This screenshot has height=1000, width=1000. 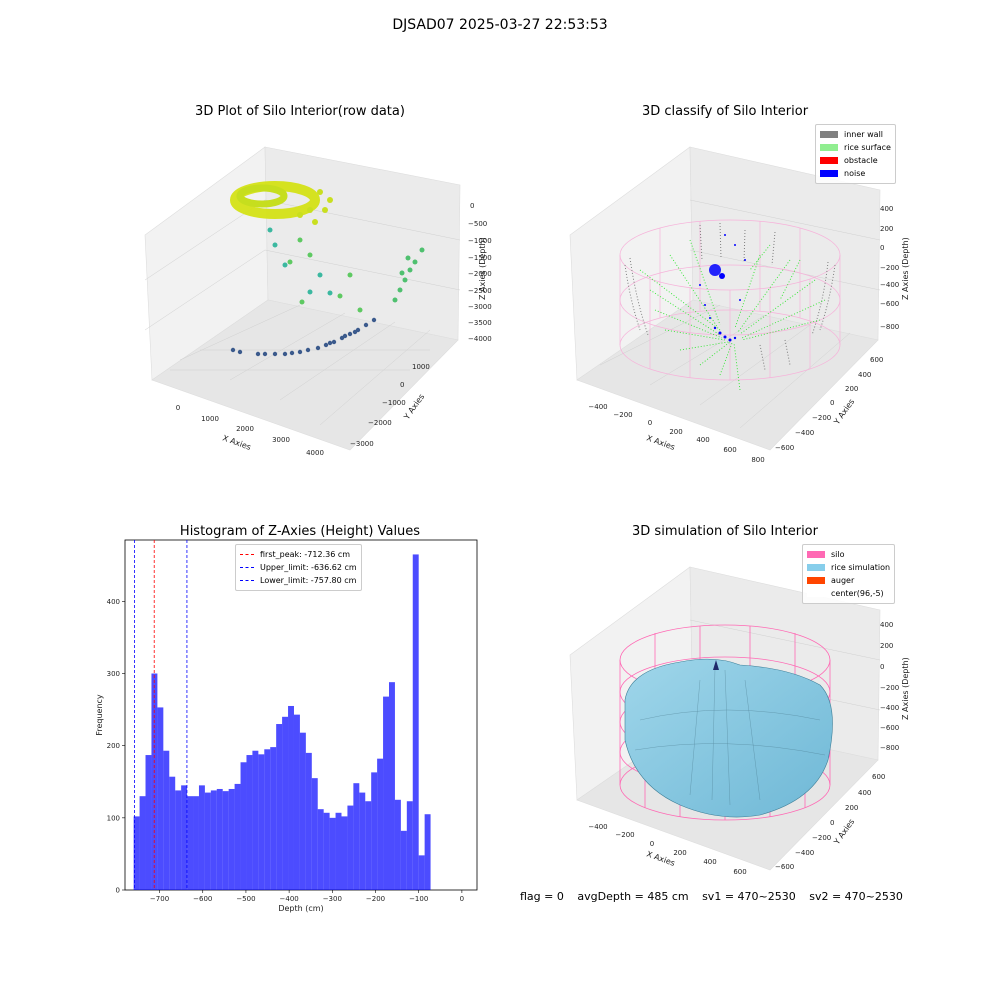 What do you see at coordinates (414, 407) in the screenshot?
I see `raw-y-label: Y Axies` at bounding box center [414, 407].